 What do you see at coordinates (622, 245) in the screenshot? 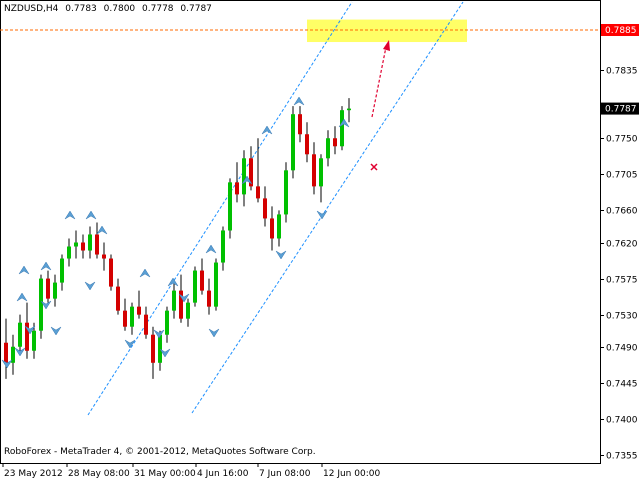
I see `price-tick-label: 0.7620` at bounding box center [622, 245].